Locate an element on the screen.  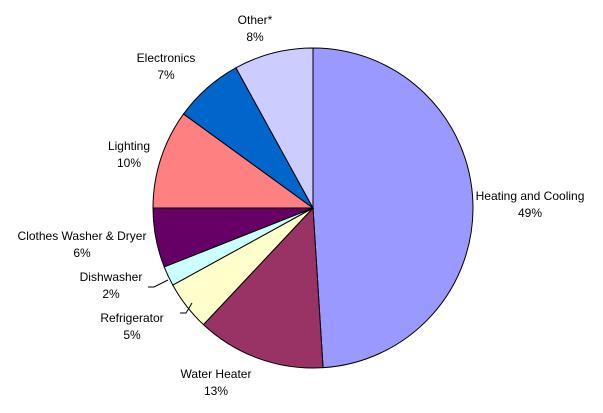
slice-label-lighting: Lighting 10% is located at coordinates (129, 154).